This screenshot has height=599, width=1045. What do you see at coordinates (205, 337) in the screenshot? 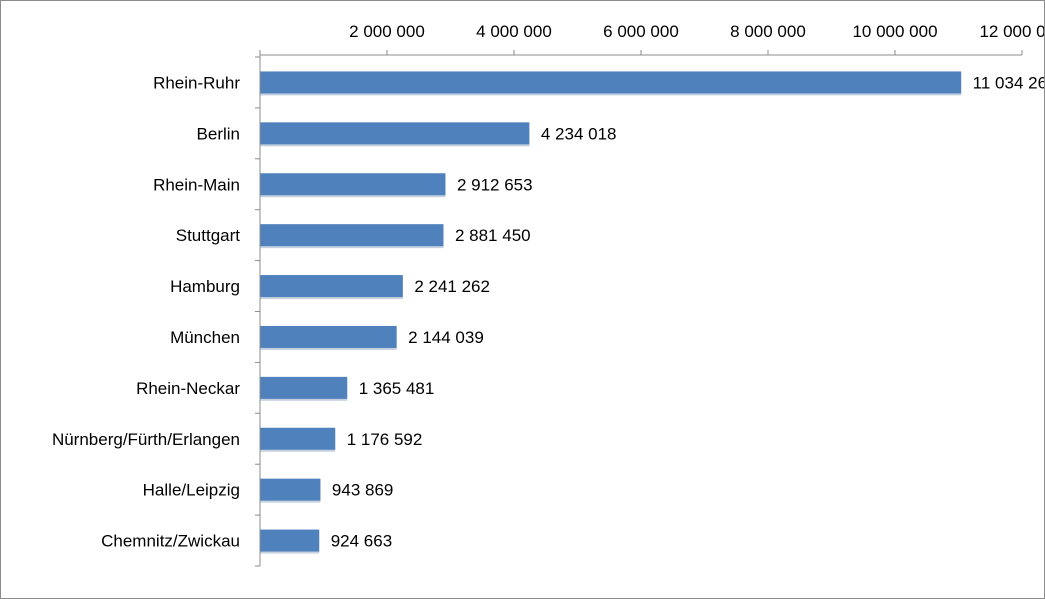
I see `category-label: München` at bounding box center [205, 337].